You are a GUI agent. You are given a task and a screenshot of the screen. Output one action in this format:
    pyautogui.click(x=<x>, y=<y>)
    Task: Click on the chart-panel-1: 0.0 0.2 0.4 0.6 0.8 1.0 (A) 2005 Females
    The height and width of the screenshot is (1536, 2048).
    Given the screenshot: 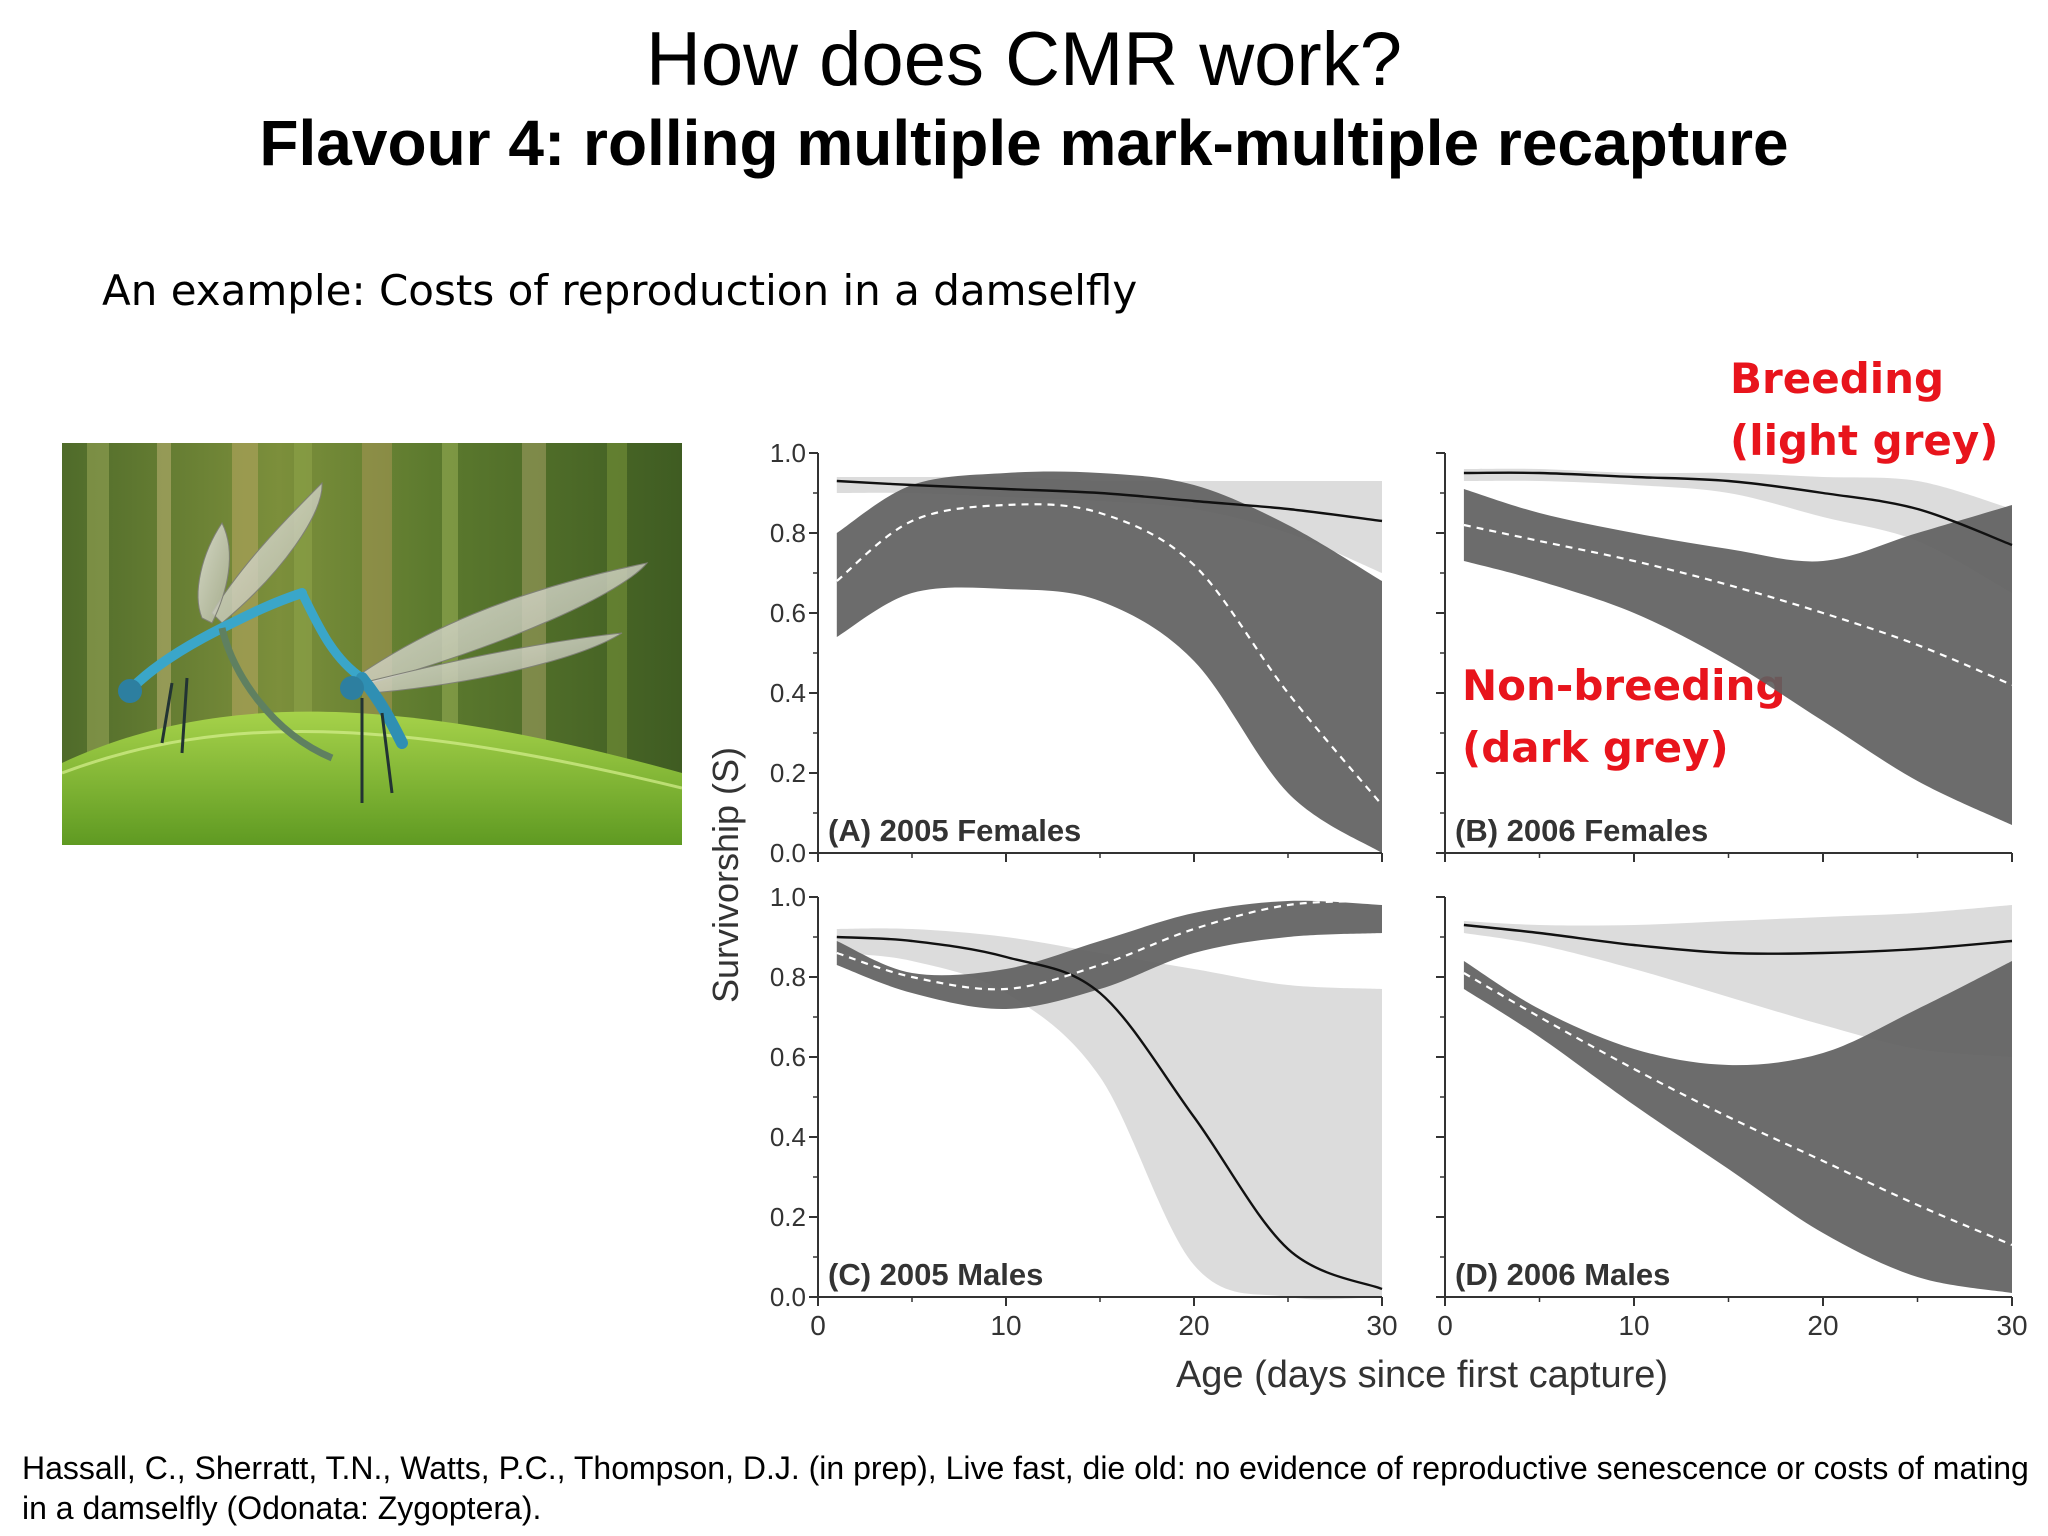 What is the action you would take?
    pyautogui.click(x=1076, y=653)
    